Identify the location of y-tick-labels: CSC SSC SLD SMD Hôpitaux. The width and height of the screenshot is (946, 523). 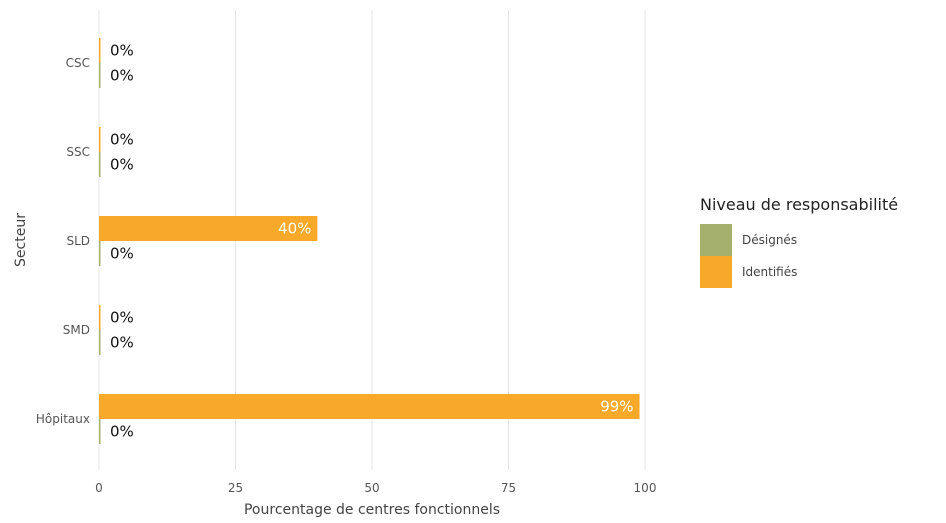
(63, 241).